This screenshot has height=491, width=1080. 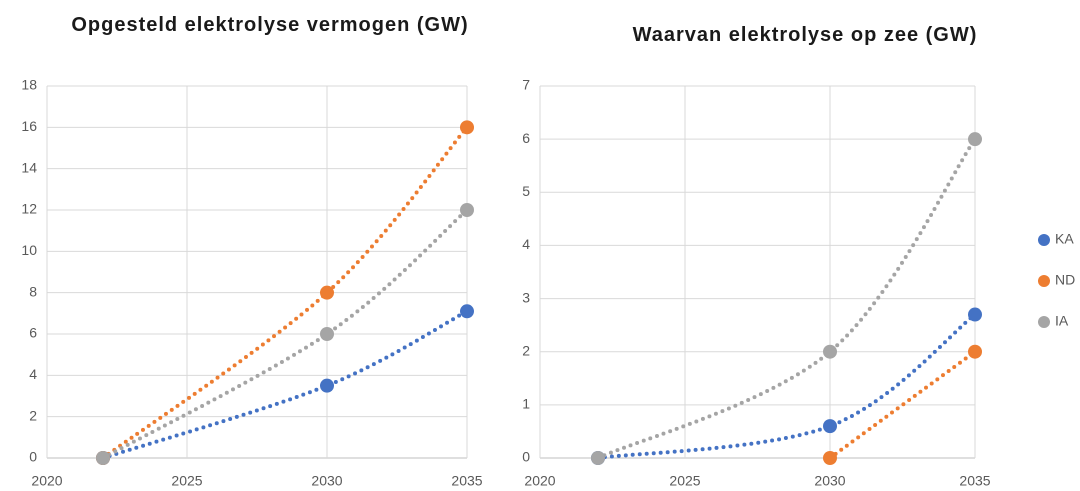 I want to click on y-tick-label: 3, so click(x=526, y=297).